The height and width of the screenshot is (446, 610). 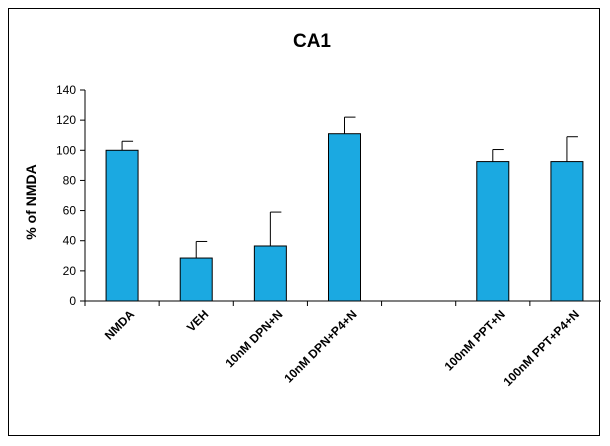 What do you see at coordinates (70, 241) in the screenshot?
I see `y-tick-label: 40` at bounding box center [70, 241].